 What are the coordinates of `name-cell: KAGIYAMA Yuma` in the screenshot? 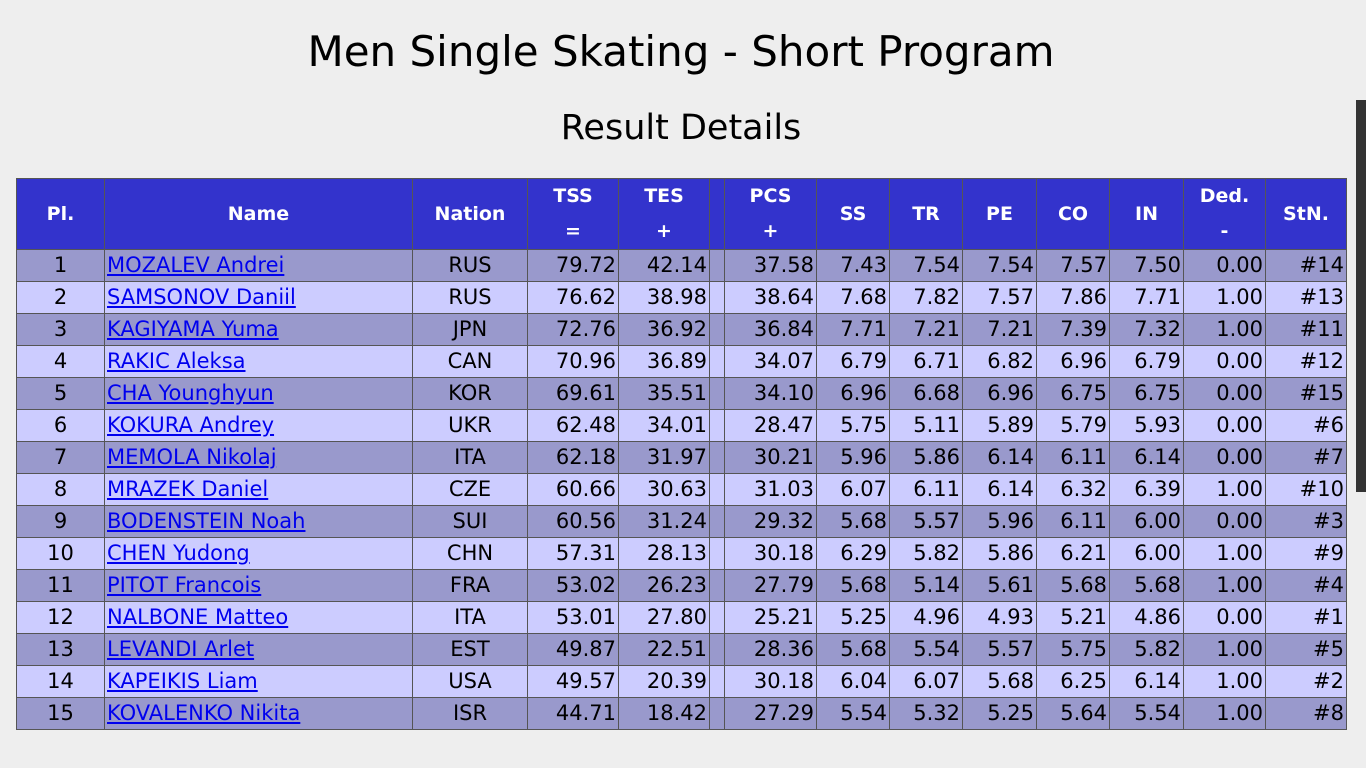 It's located at (258, 329).